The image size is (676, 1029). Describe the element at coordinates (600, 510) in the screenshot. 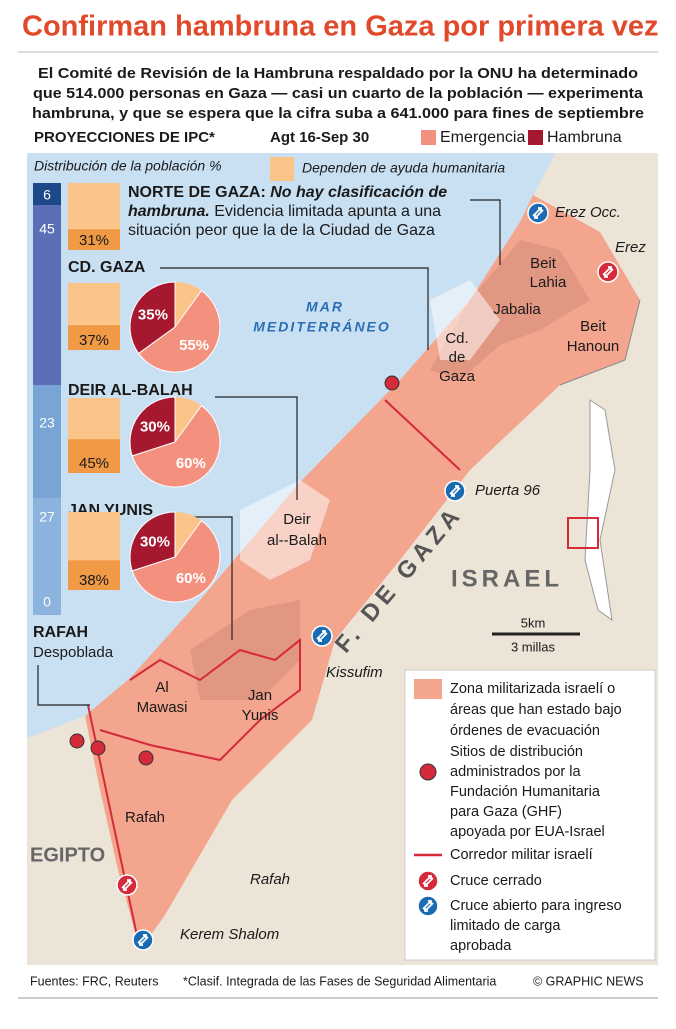

I see `inset-map` at that location.